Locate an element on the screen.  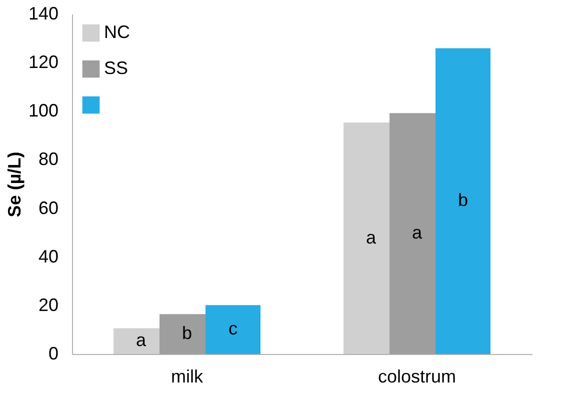
y-tick-label: 140 is located at coordinates (43, 14).